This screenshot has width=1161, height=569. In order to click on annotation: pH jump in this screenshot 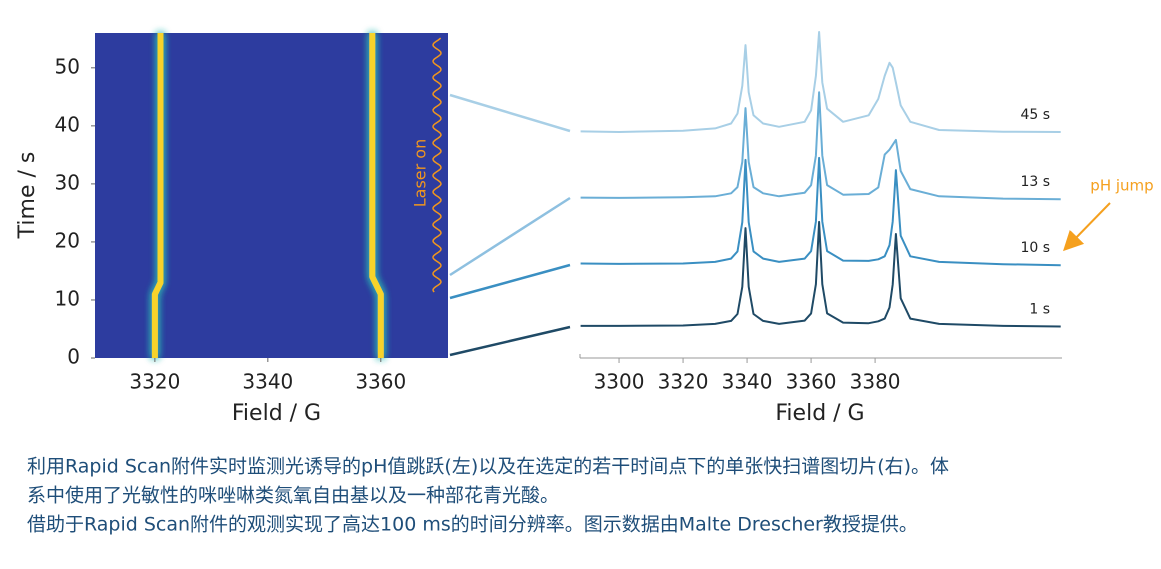, I will do `click(1121, 186)`.